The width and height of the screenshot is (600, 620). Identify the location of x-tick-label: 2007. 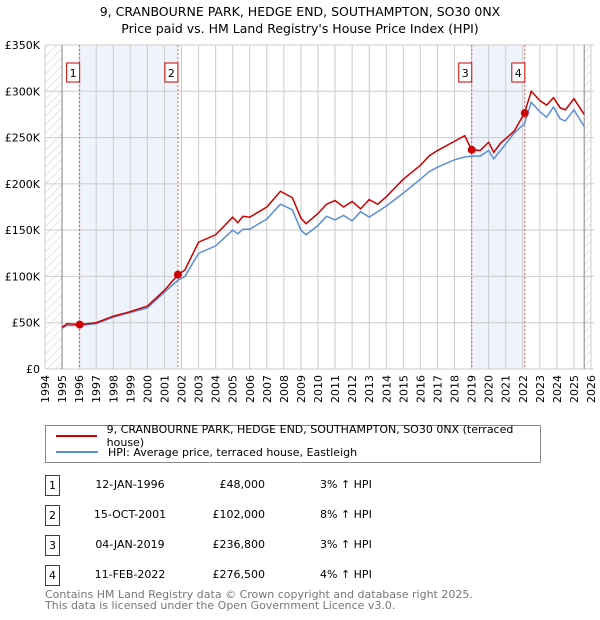
(267, 389).